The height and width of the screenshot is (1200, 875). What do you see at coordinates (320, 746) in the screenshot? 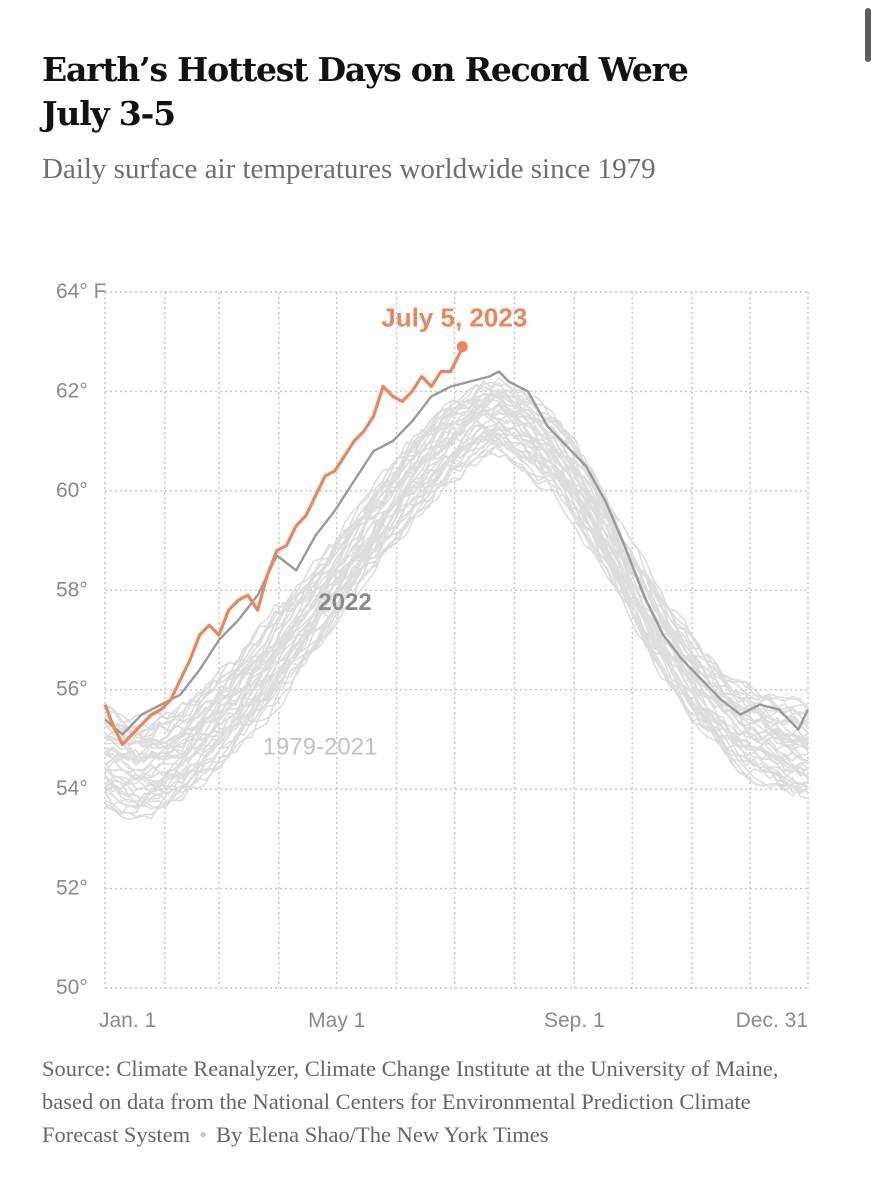
I see `annotation-1979-2021: 1979-2021` at bounding box center [320, 746].